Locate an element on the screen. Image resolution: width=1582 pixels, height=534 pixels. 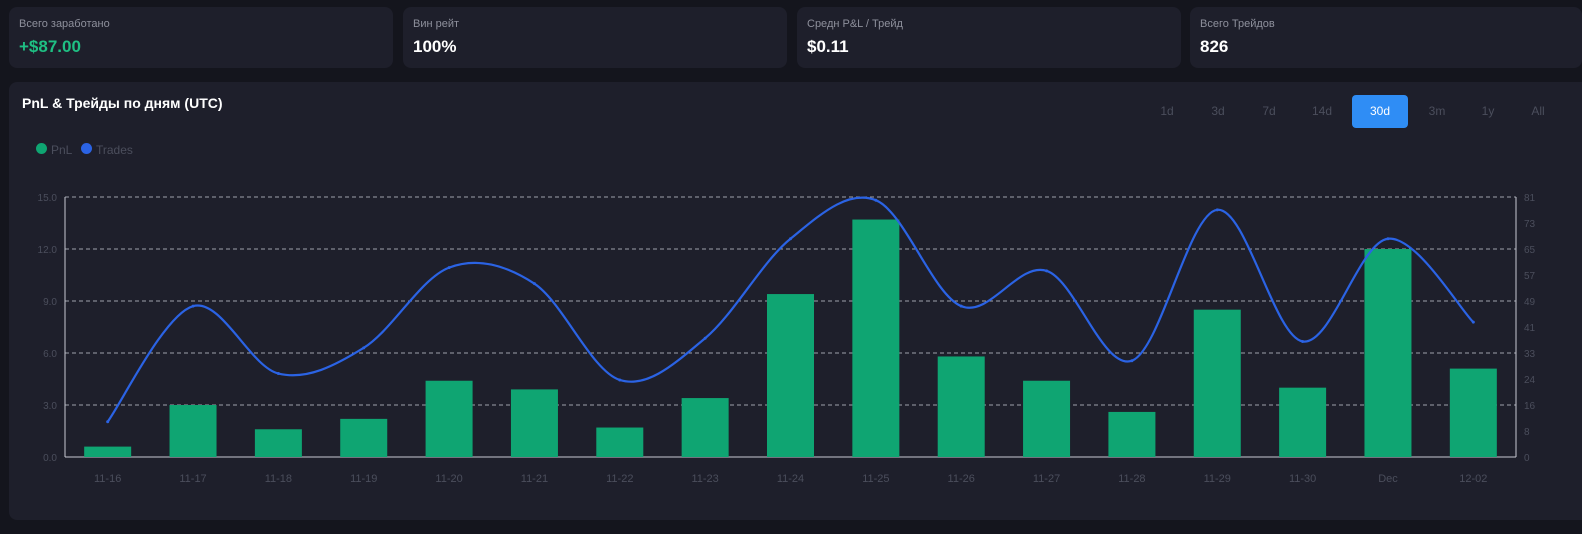
stat-label: Всего Трейдов is located at coordinates (1237, 24).